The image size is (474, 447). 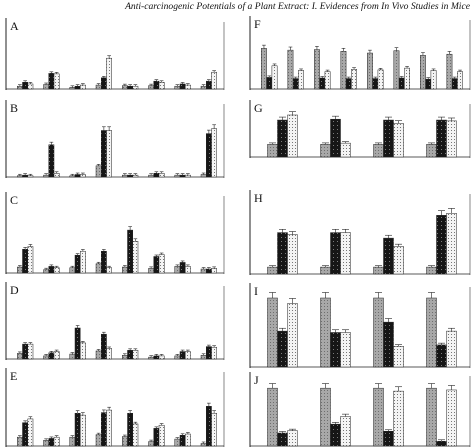 What do you see at coordinates (115, 407) in the screenshot?
I see `panel-e: E` at bounding box center [115, 407].